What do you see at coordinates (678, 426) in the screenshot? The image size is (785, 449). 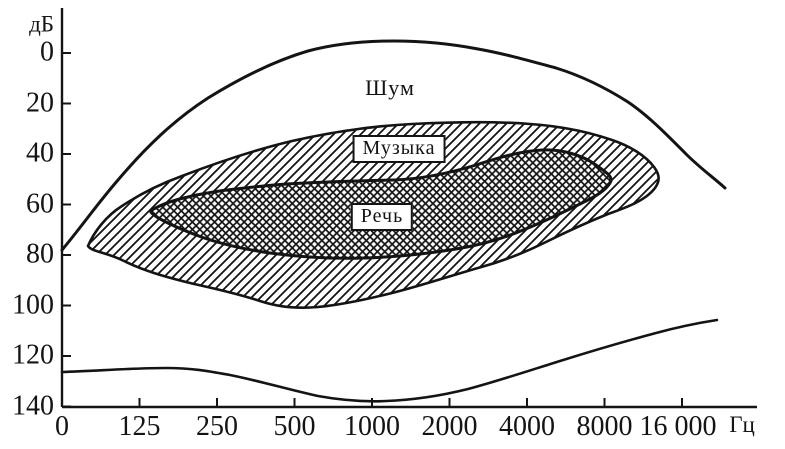 I see `x-tick-label: 16 000` at bounding box center [678, 426].